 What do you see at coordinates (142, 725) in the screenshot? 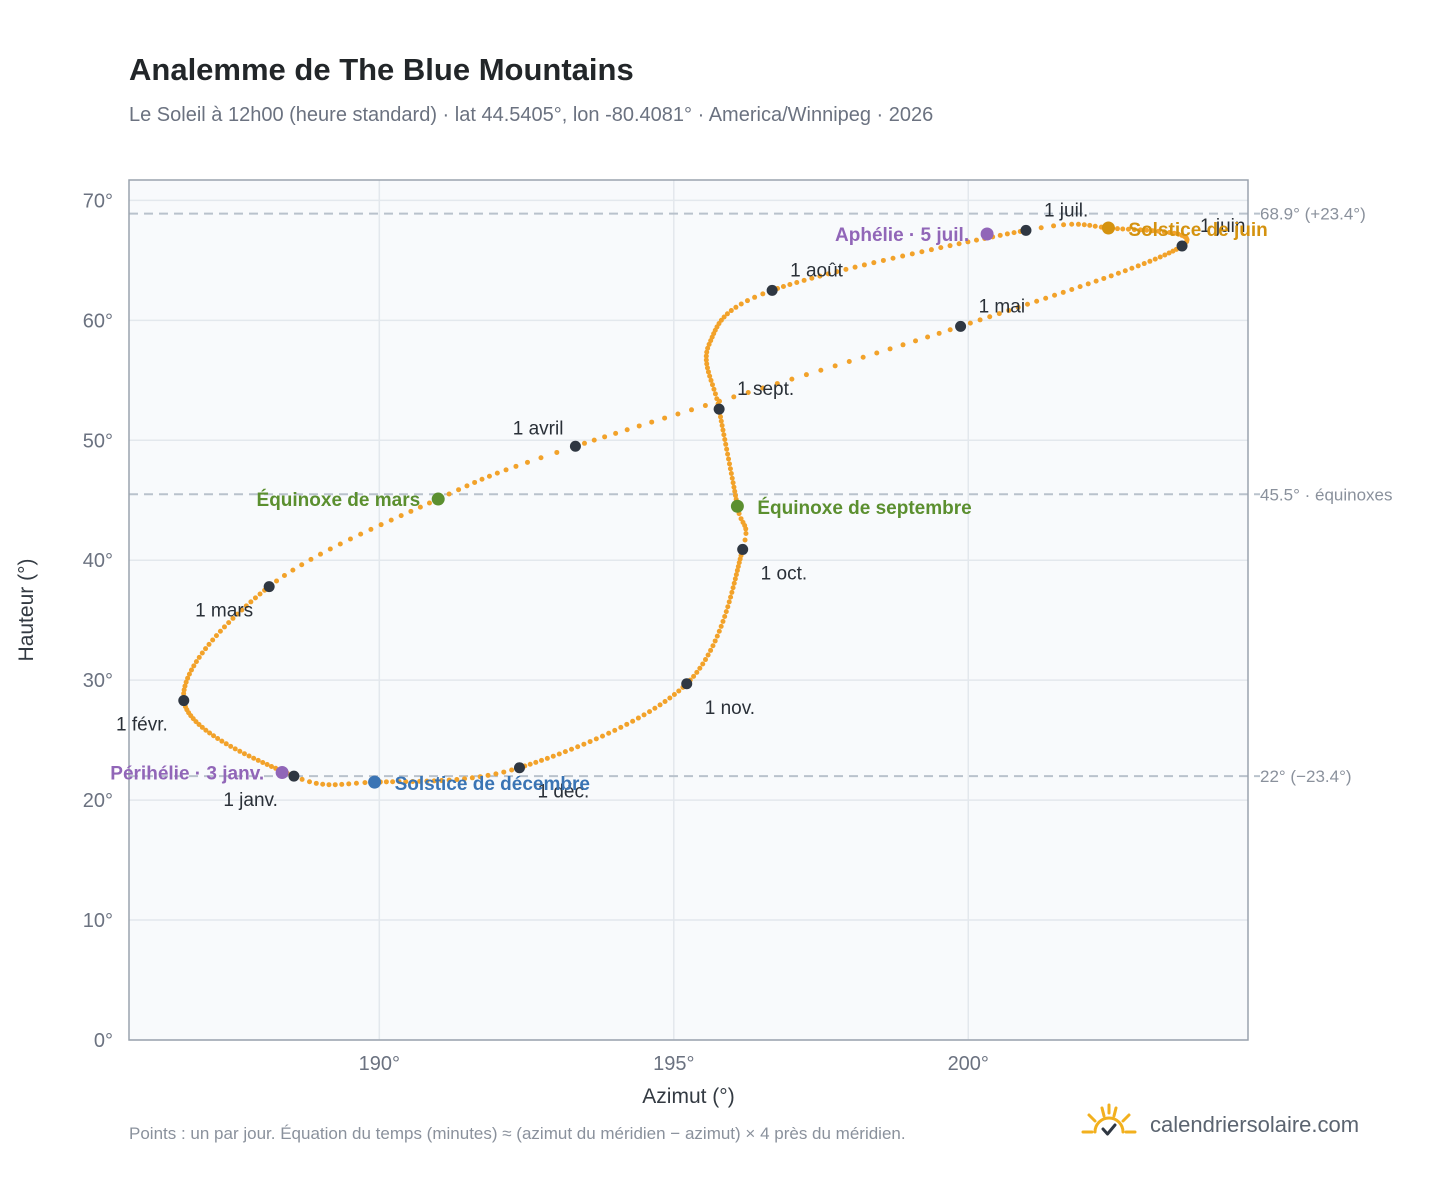
I see `month-marker-label: 1 févr.` at bounding box center [142, 725].